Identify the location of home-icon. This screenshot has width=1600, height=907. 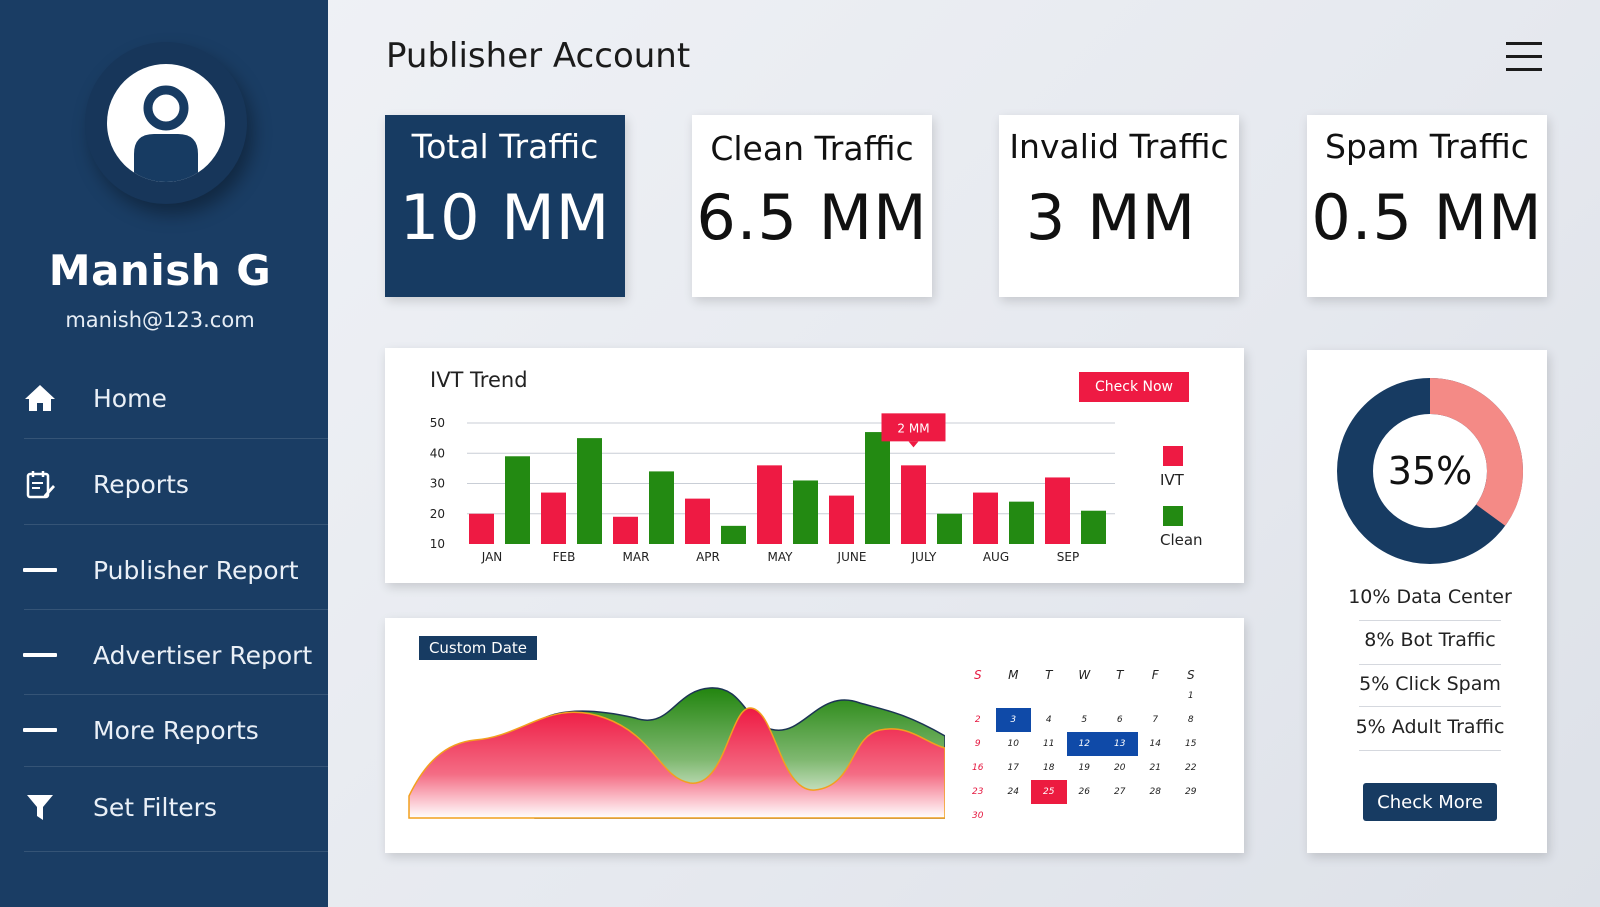
(40, 398).